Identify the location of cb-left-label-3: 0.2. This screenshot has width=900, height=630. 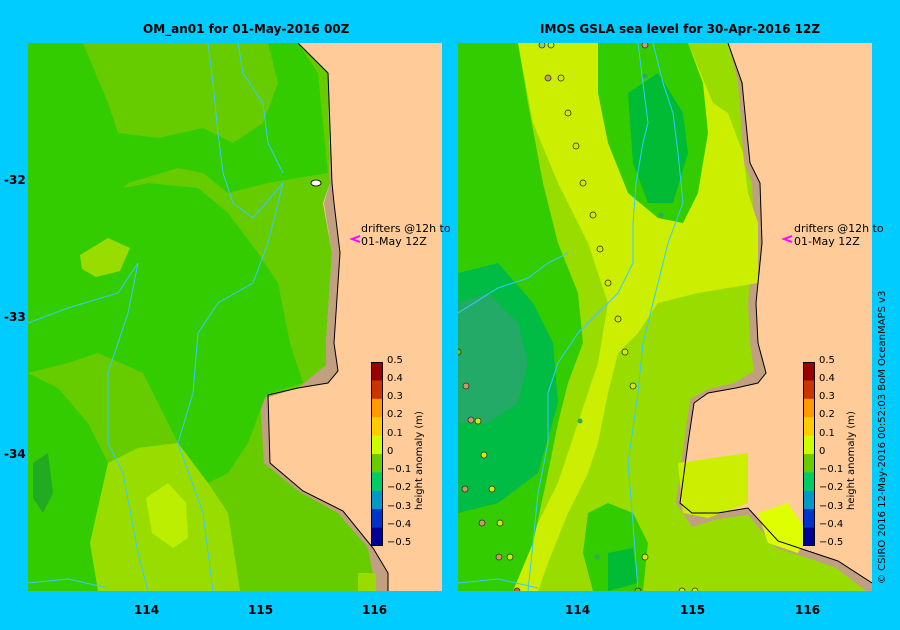
(395, 414).